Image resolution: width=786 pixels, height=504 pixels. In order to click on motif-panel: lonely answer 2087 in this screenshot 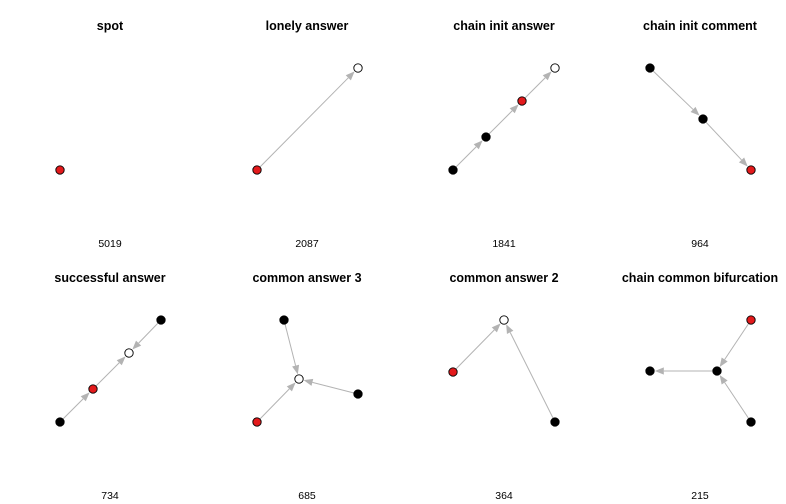, I will do `click(307, 134)`.